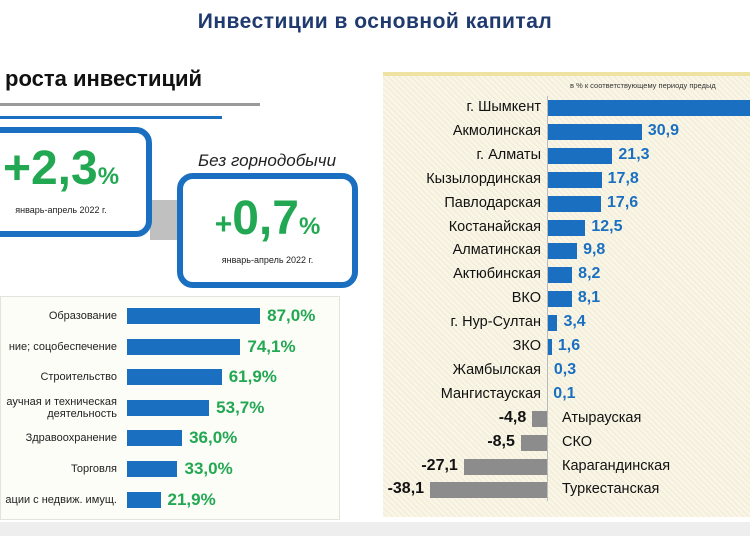 The image size is (750, 536). Describe the element at coordinates (130, 104) in the screenshot. I see `divider` at that location.